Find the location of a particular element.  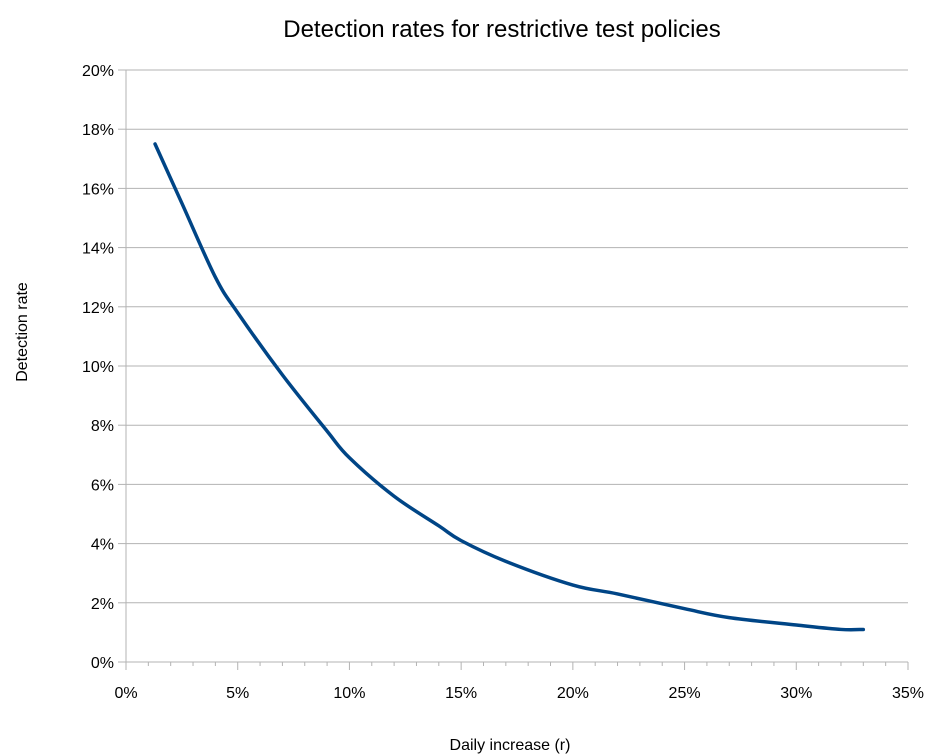

x-tick-label: 30% is located at coordinates (796, 693).